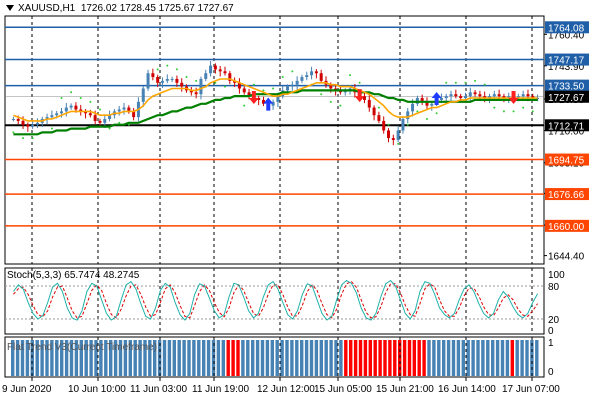  I want to click on stoch-y-tick-label: 0, so click(551, 331).